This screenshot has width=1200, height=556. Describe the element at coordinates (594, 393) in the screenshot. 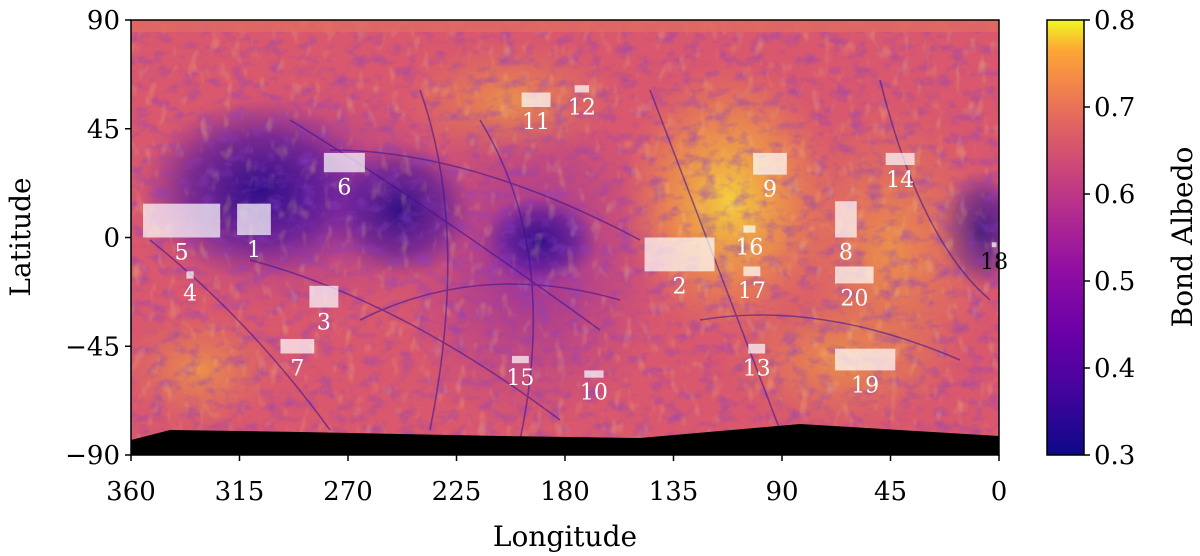

I see `region-label-10: 10` at that location.